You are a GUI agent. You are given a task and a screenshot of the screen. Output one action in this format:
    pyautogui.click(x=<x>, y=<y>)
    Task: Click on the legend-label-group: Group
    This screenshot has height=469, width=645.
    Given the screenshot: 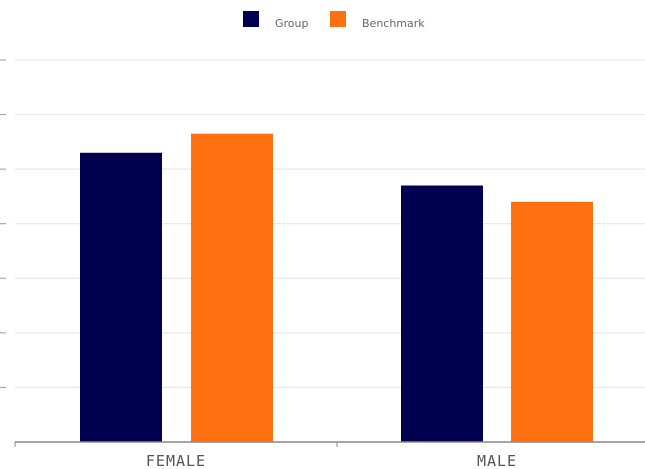 What is the action you would take?
    pyautogui.click(x=292, y=23)
    